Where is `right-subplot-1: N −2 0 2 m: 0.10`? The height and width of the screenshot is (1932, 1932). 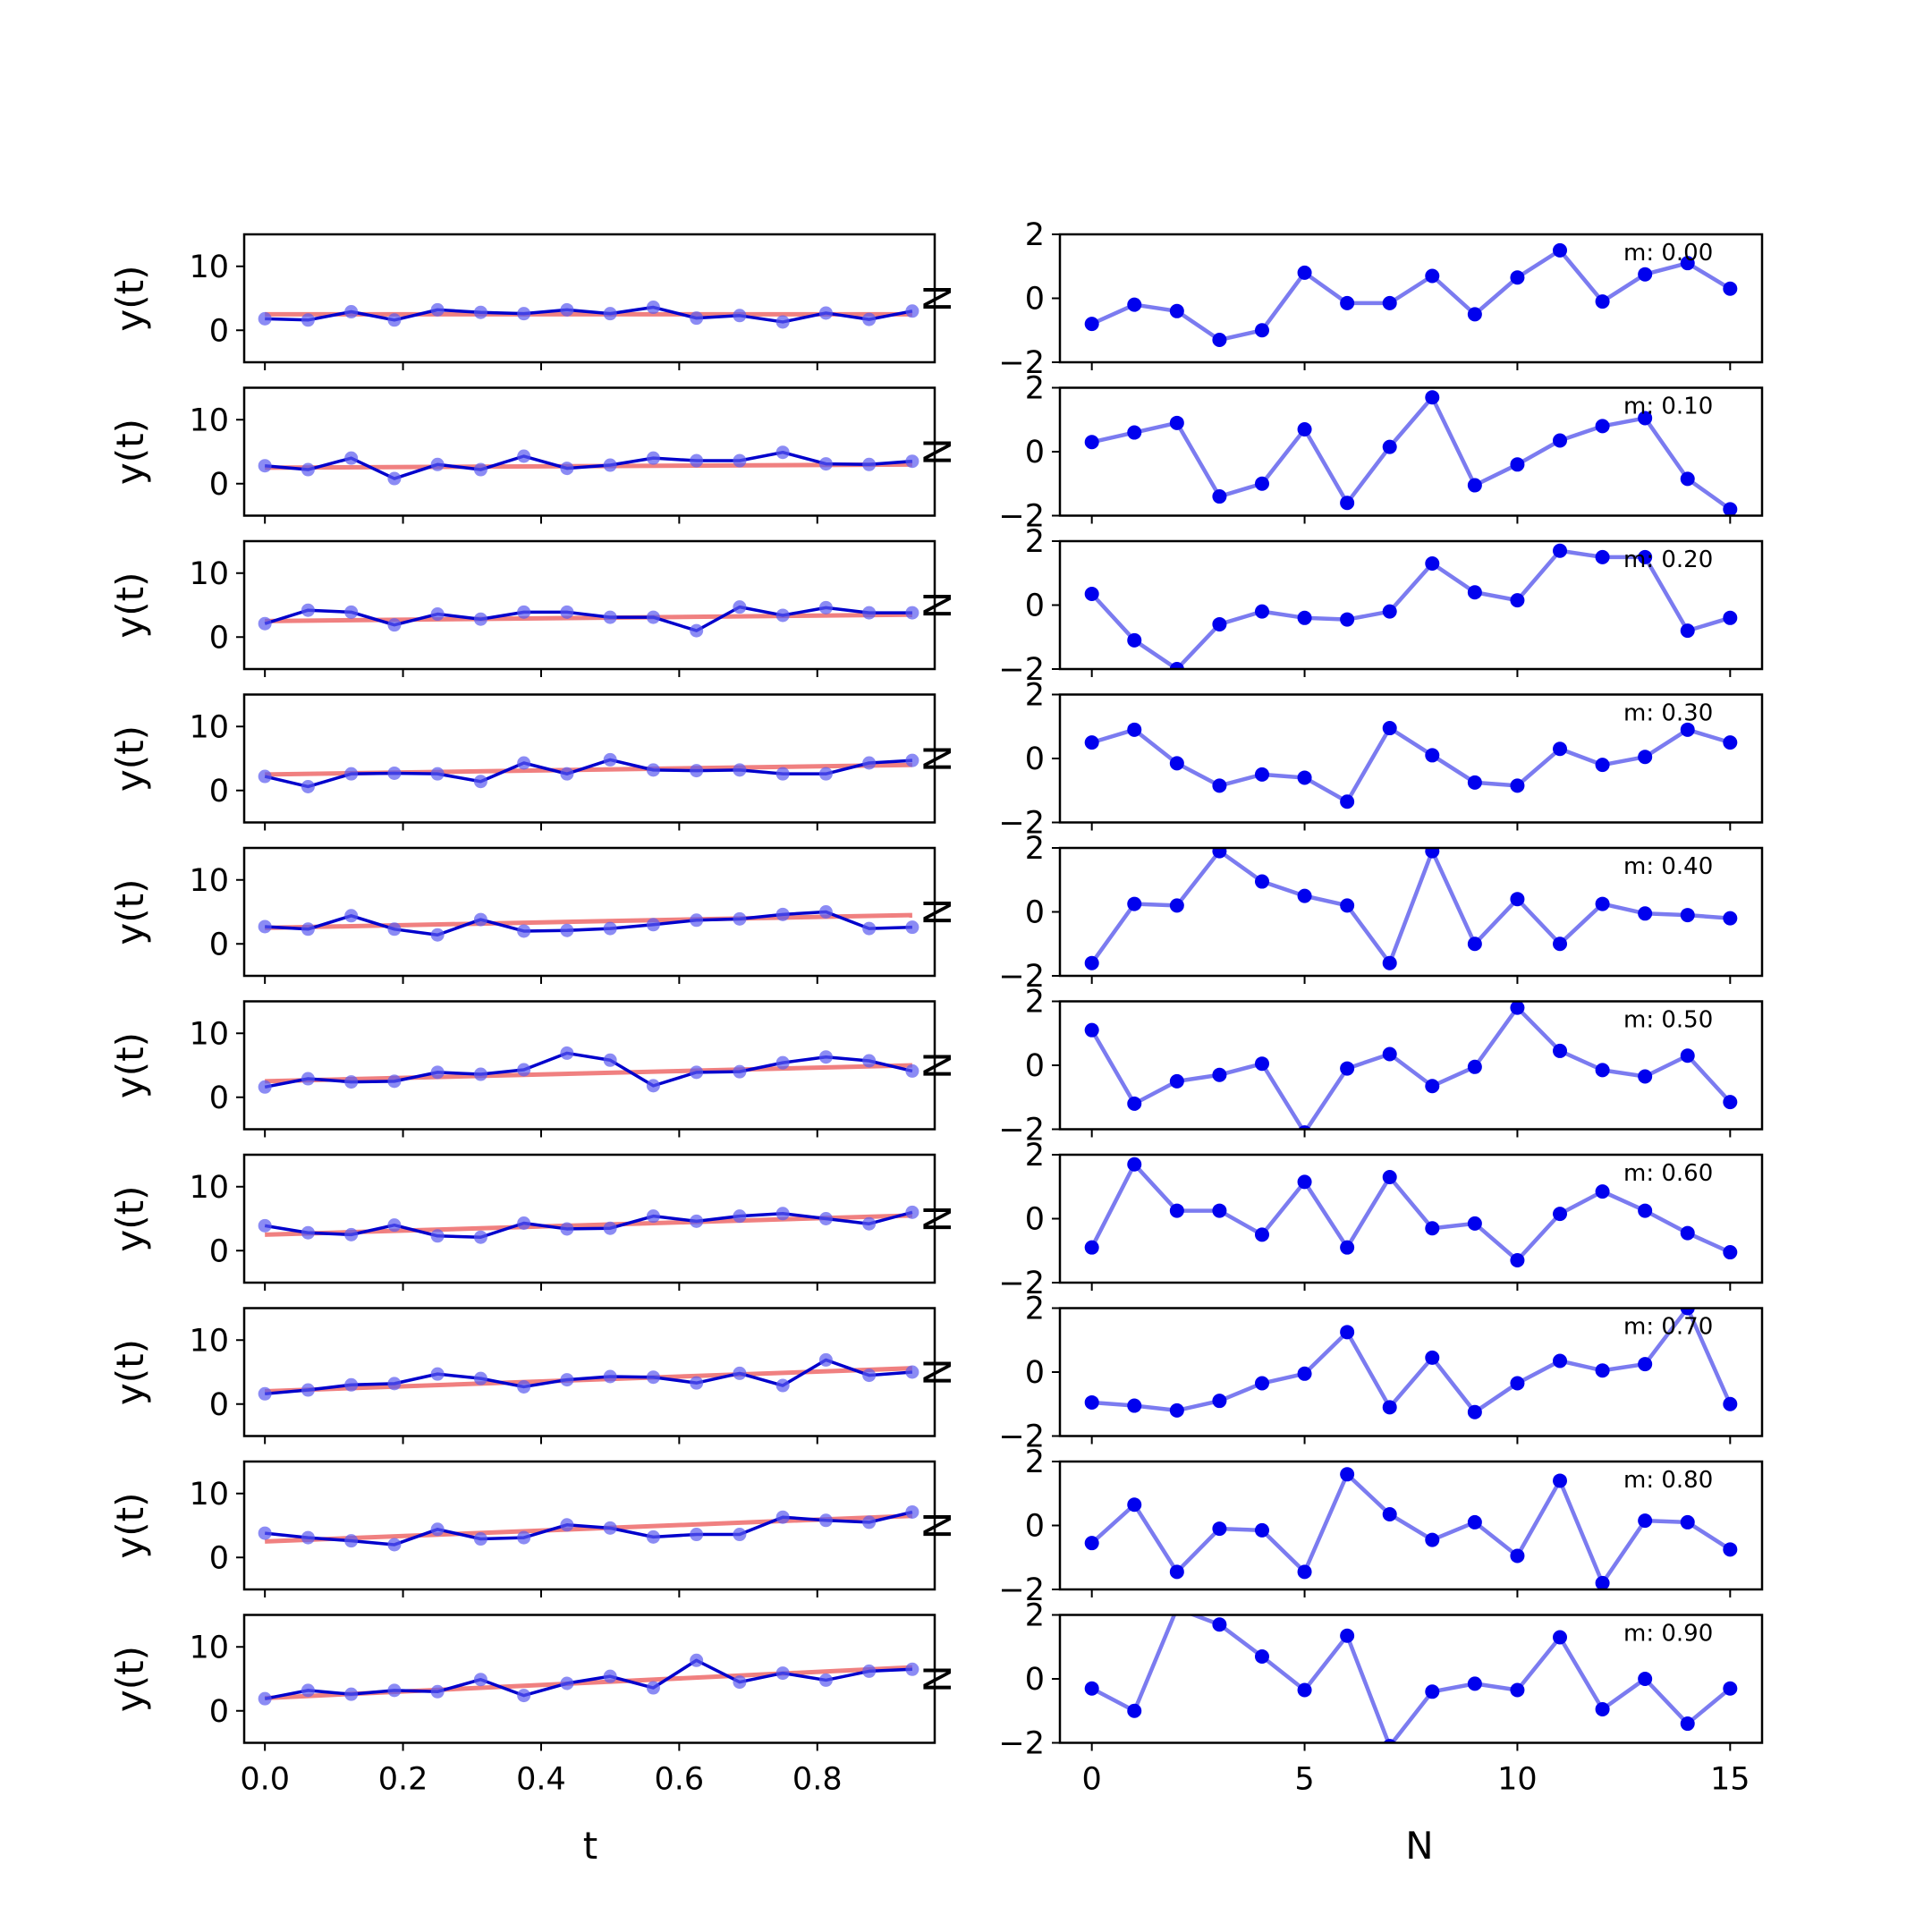 right-subplot-1: N −2 0 2 m: 0.10 is located at coordinates (1340, 453).